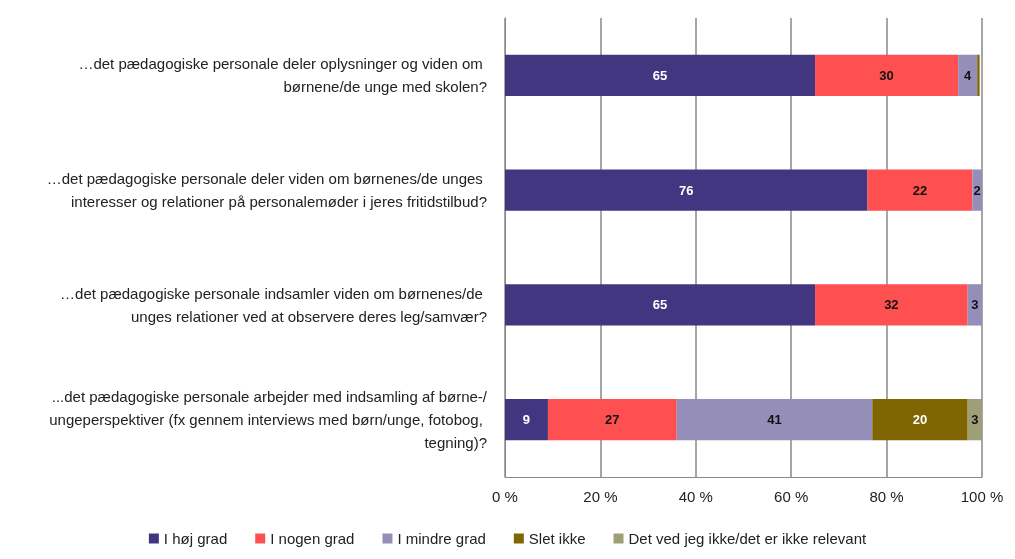 This screenshot has height=559, width=1015. Describe the element at coordinates (982, 496) in the screenshot. I see `x-tick-label: 100 %` at that location.